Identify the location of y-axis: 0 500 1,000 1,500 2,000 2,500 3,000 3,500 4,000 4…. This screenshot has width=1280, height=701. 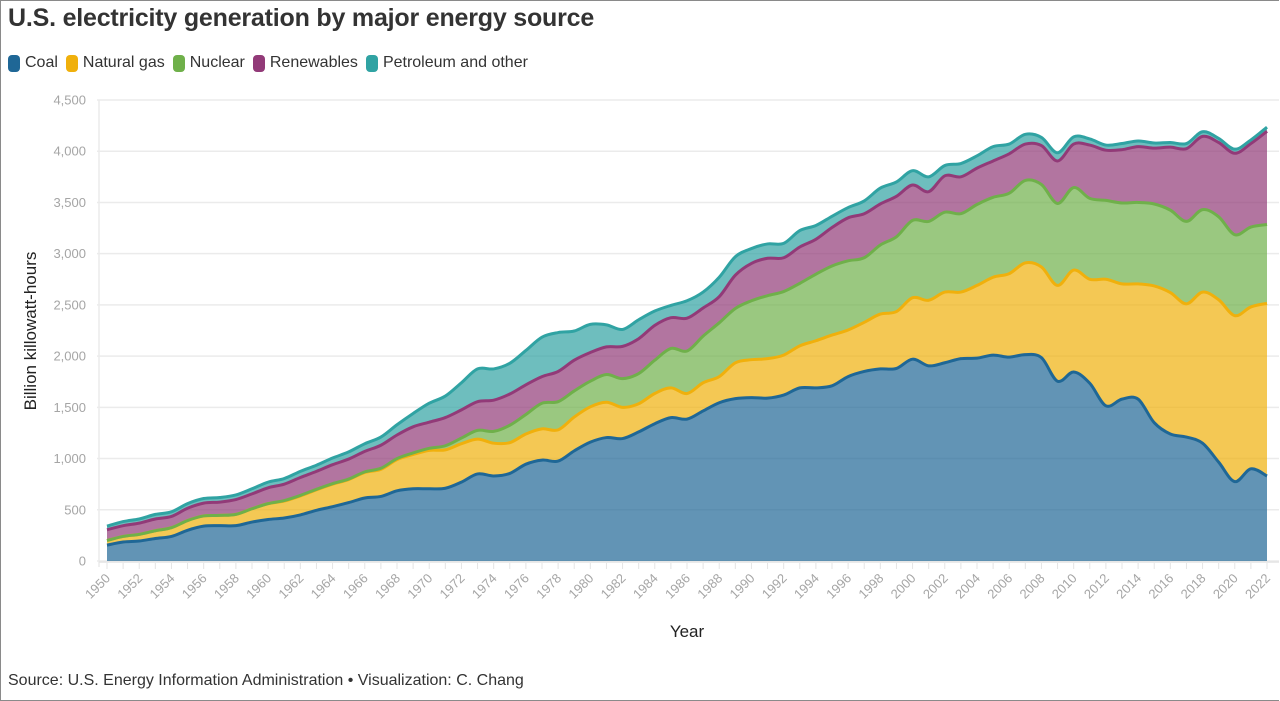
(69, 331).